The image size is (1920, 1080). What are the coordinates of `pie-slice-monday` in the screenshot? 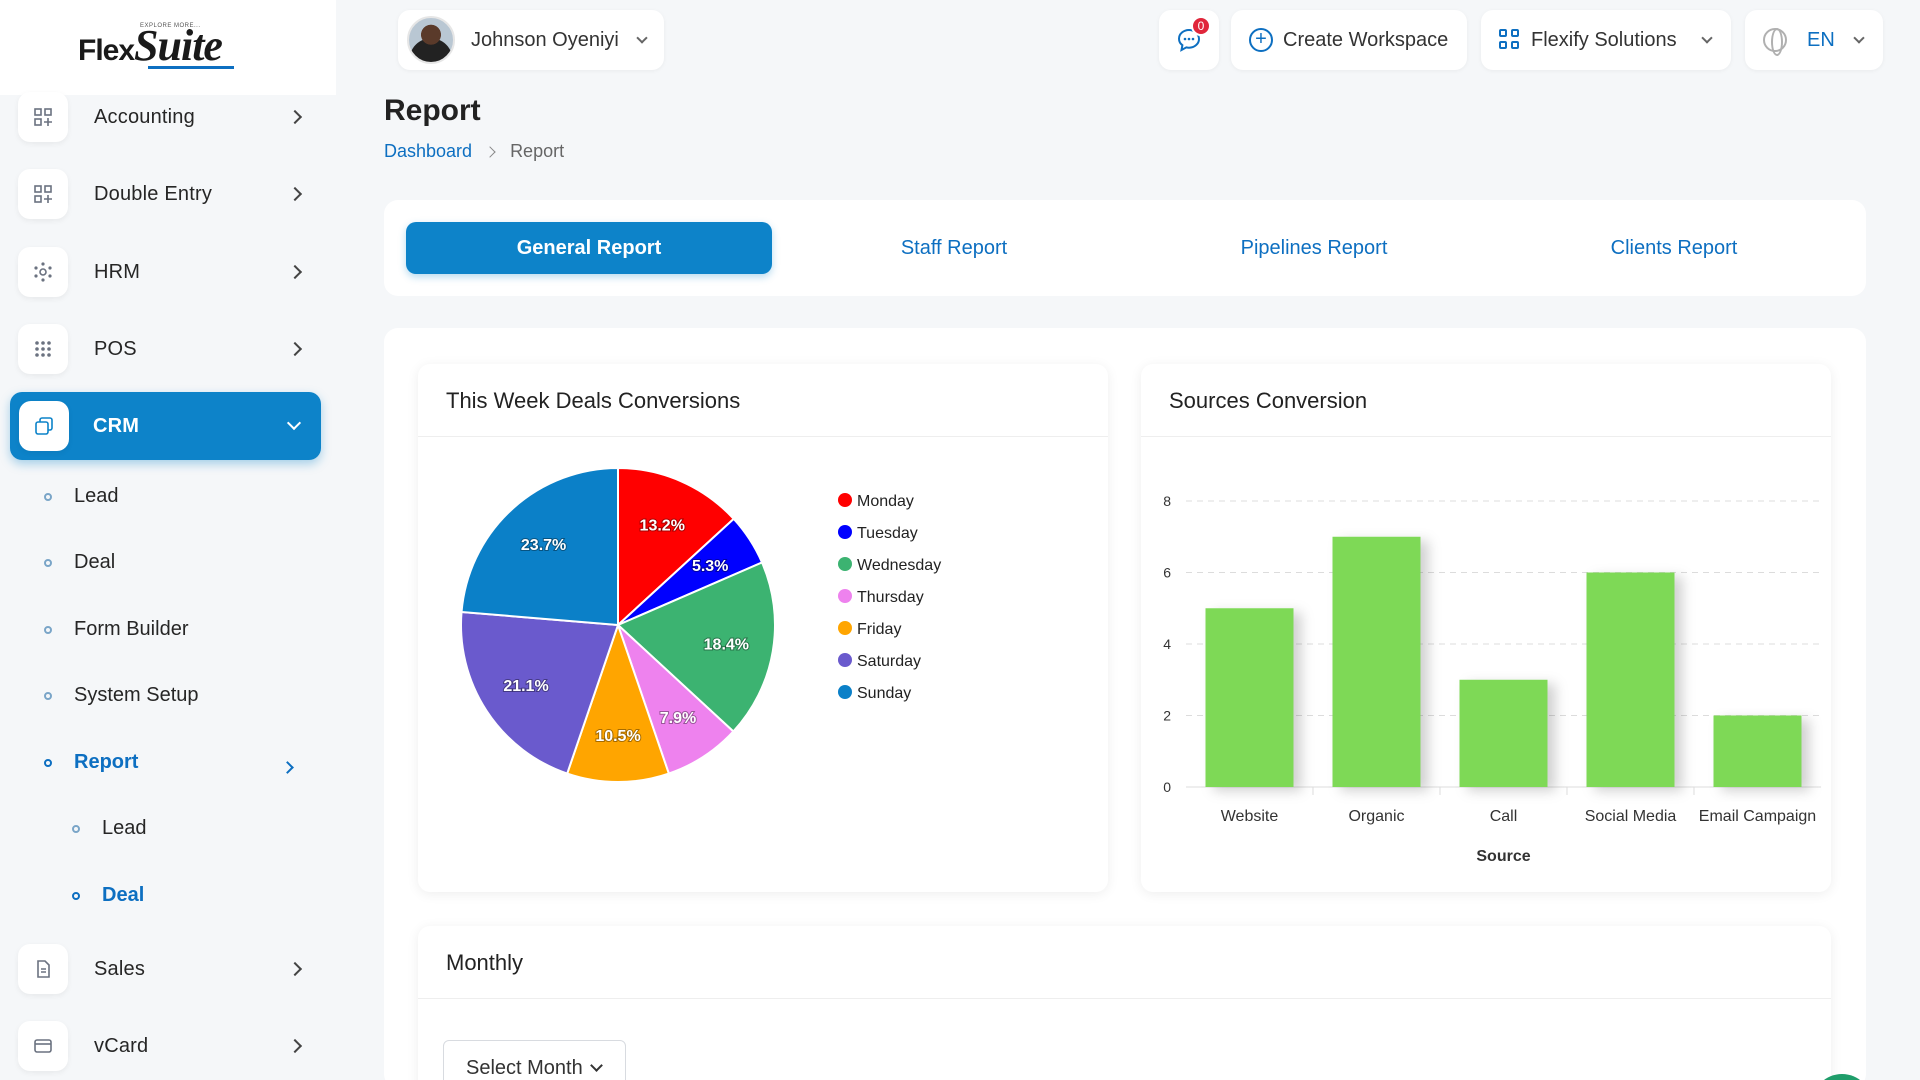 It's located at (676, 547).